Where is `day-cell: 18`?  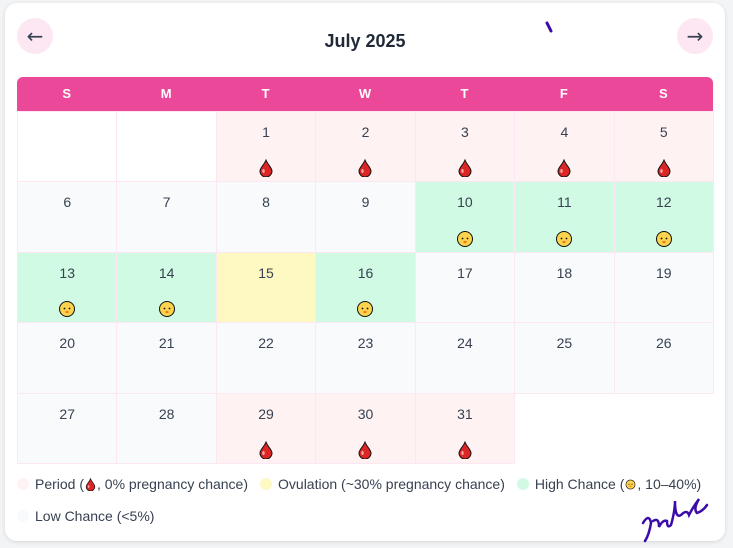
day-cell: 18 is located at coordinates (564, 287).